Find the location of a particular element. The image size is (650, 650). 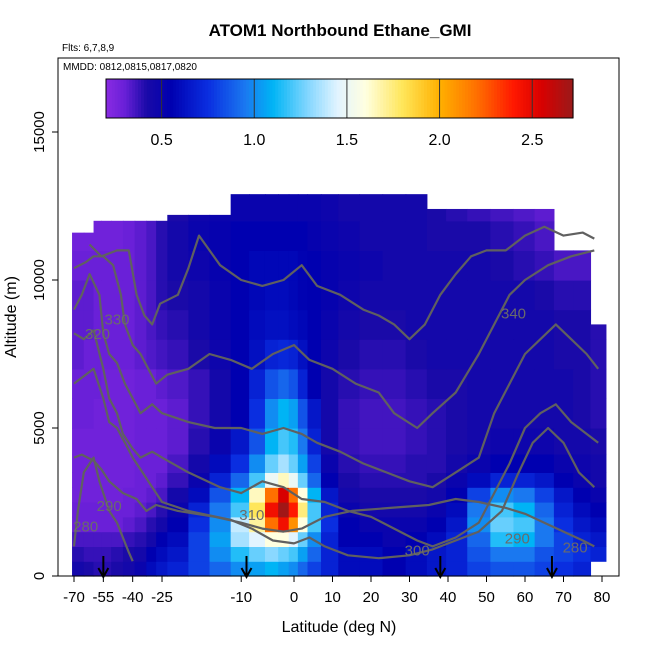

contour-label: 340 is located at coordinates (513, 314).